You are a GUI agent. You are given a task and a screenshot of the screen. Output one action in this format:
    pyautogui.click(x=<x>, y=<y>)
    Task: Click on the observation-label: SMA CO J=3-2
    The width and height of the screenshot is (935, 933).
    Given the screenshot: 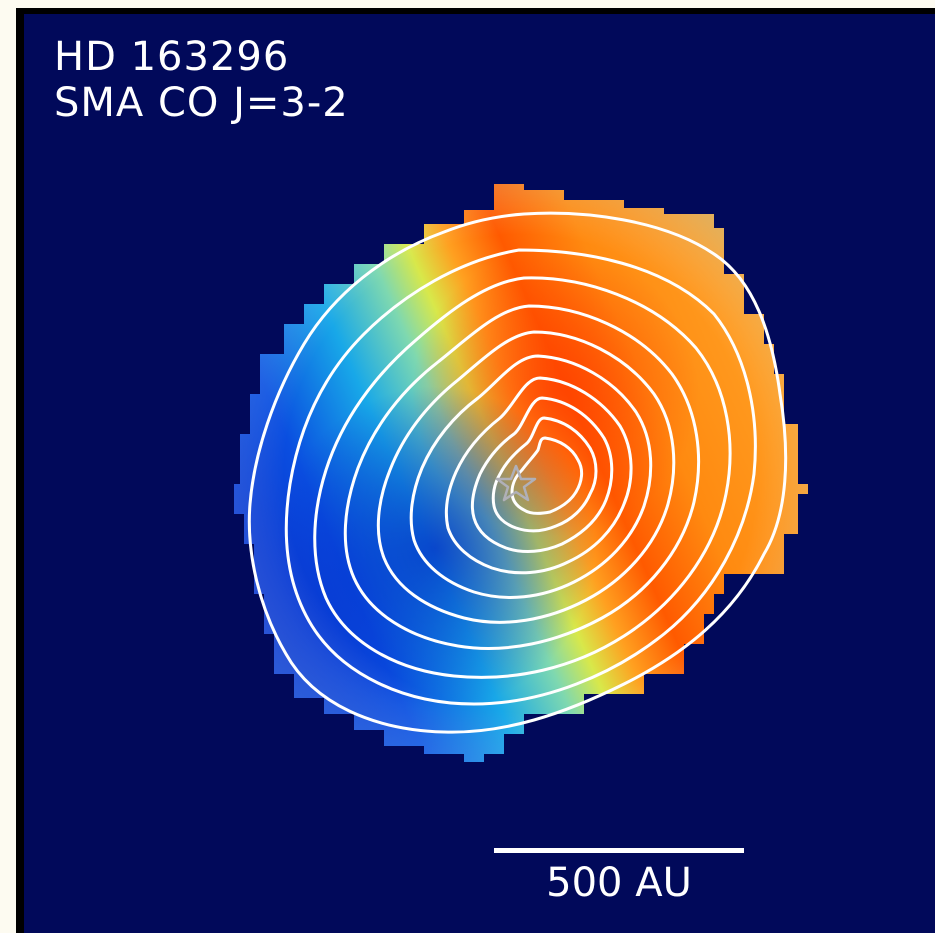 What is the action you would take?
    pyautogui.click(x=201, y=103)
    